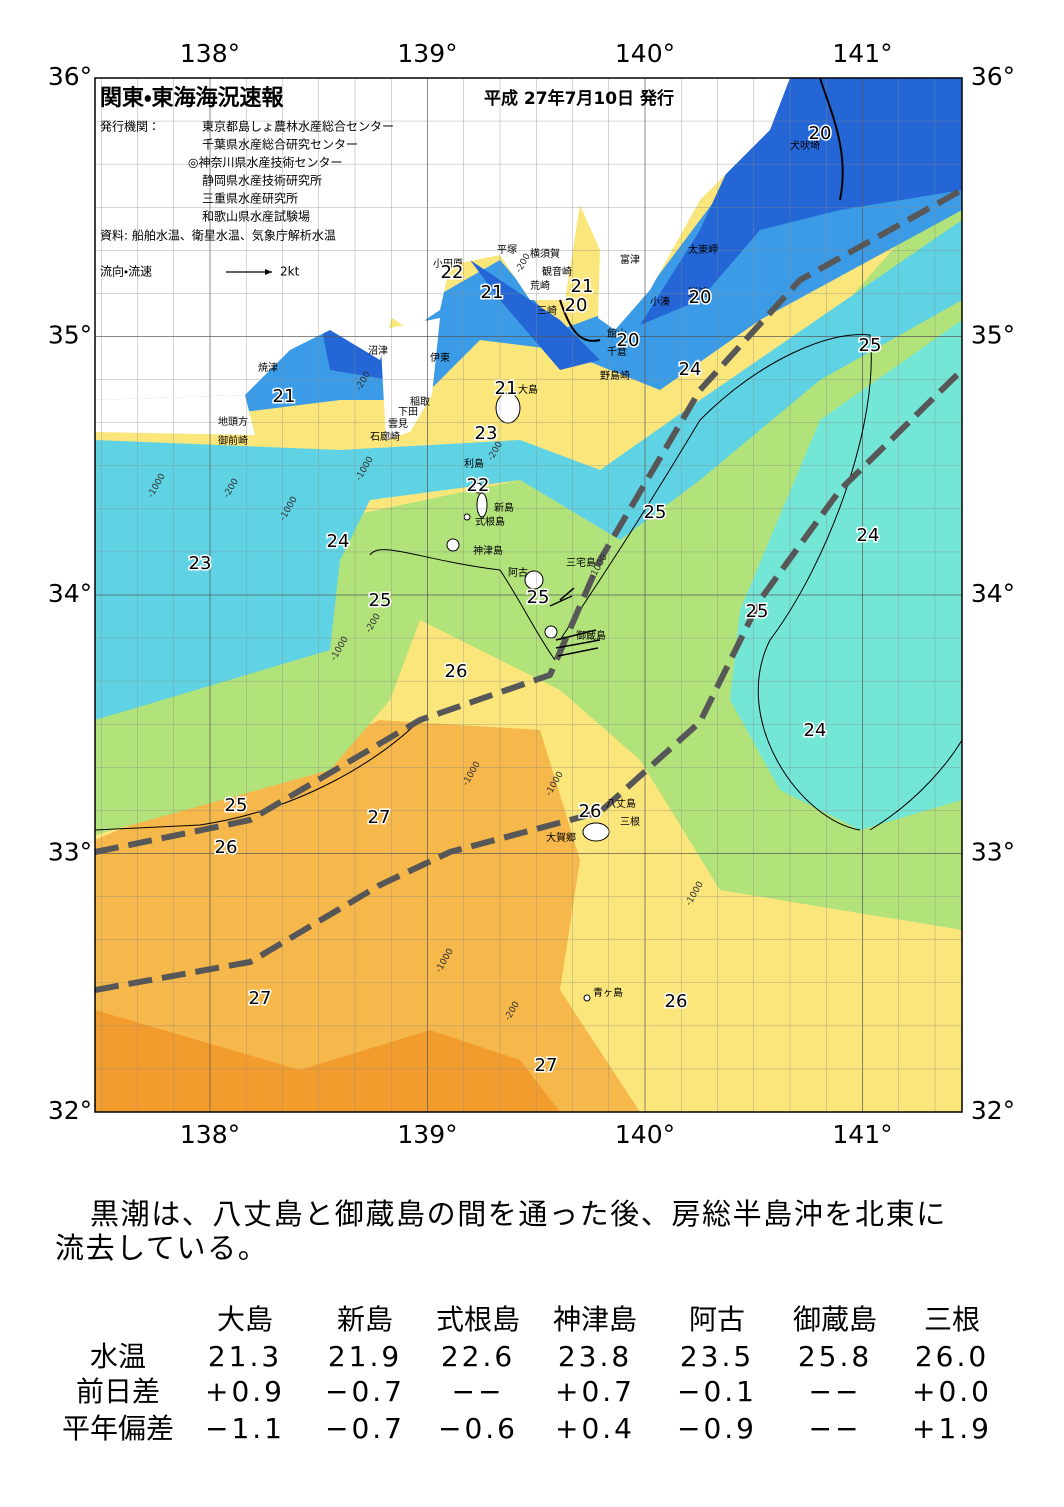  I want to click on table-cell: 25.8, so click(835, 1356).